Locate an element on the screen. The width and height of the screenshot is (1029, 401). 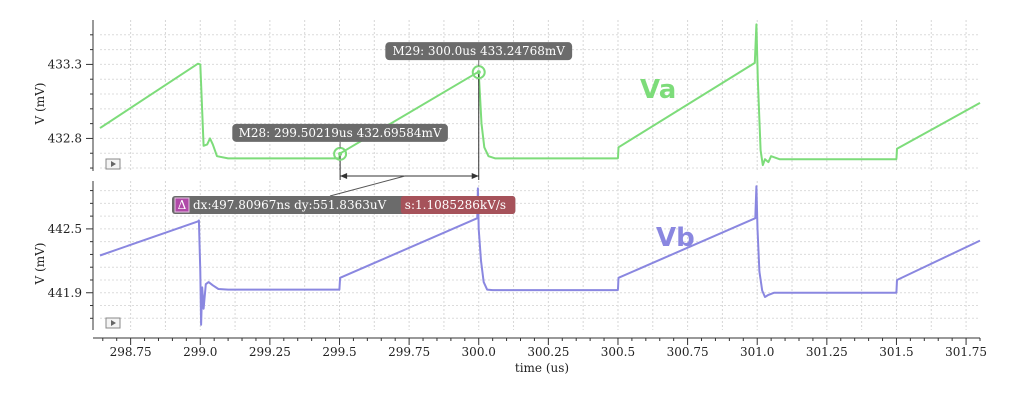
delta-callout-line is located at coordinates (367, 186).